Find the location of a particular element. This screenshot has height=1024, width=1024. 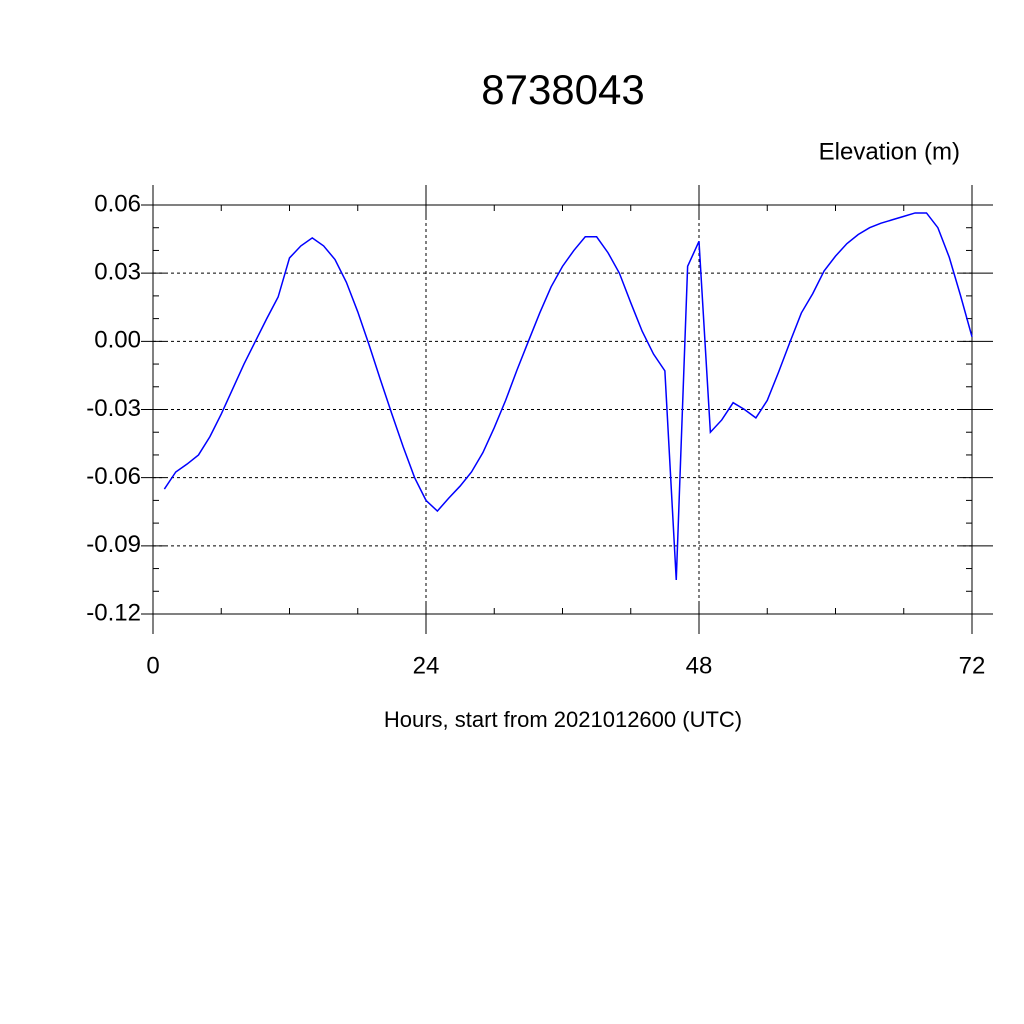

x-tick-label: 0 is located at coordinates (152, 665).